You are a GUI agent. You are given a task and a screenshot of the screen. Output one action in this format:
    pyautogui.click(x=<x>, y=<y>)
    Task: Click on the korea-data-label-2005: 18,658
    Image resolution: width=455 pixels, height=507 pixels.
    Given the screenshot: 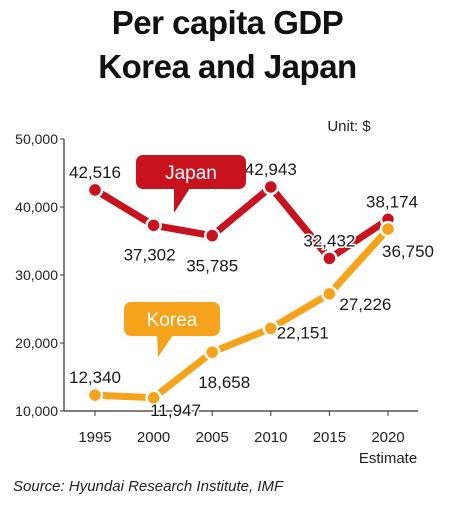 What is the action you would take?
    pyautogui.click(x=224, y=382)
    